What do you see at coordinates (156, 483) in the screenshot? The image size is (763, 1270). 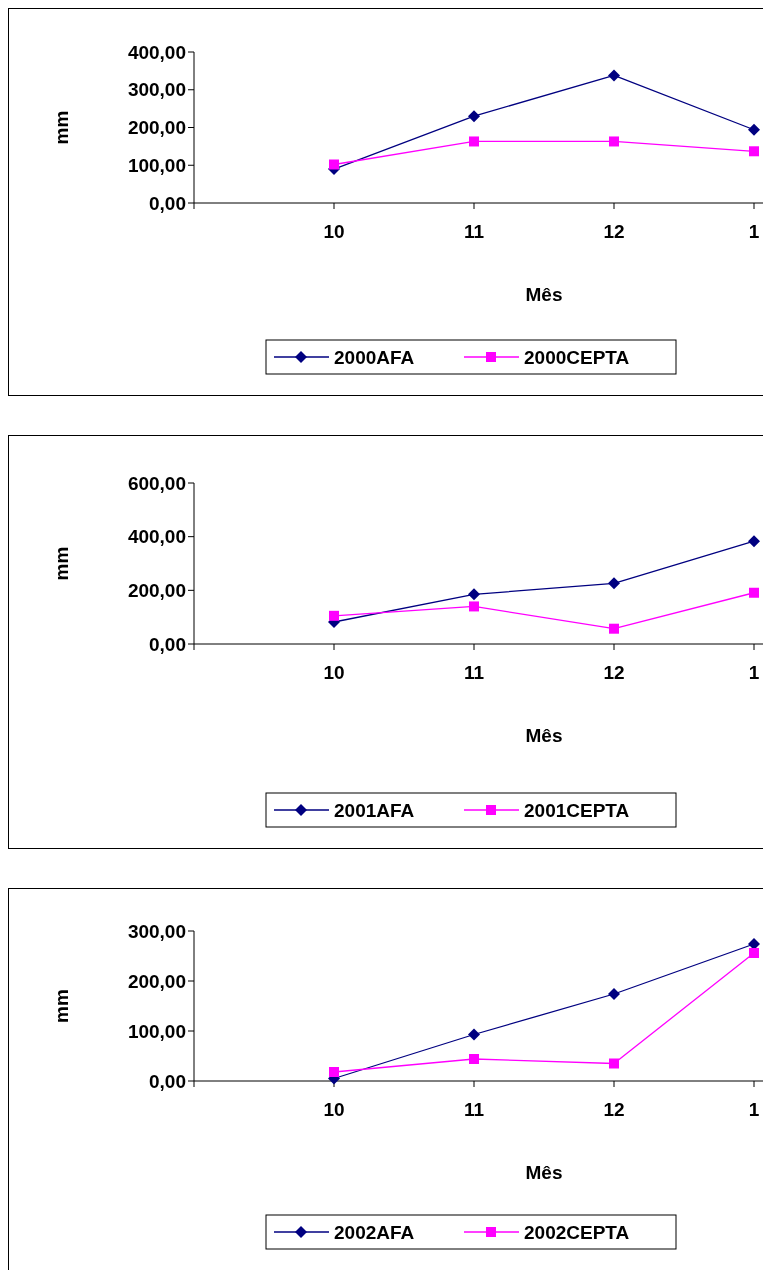 I see `y-tick-label: 600,00` at bounding box center [156, 483].